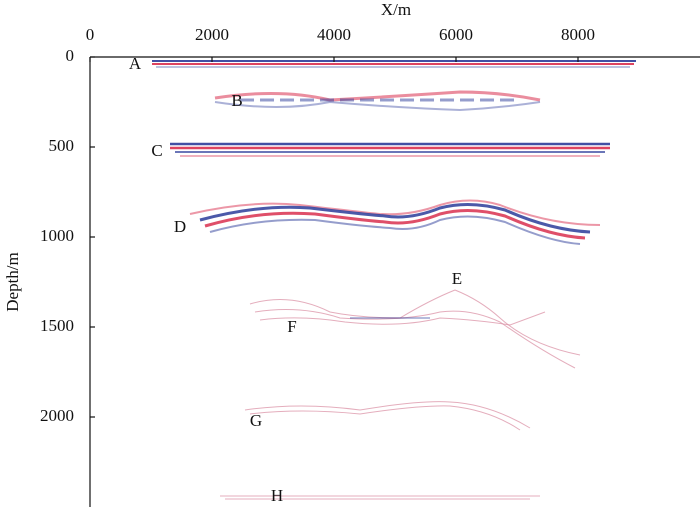 This screenshot has width=700, height=509. What do you see at coordinates (578, 34) in the screenshot?
I see `x-tick-label: 8000` at bounding box center [578, 34].